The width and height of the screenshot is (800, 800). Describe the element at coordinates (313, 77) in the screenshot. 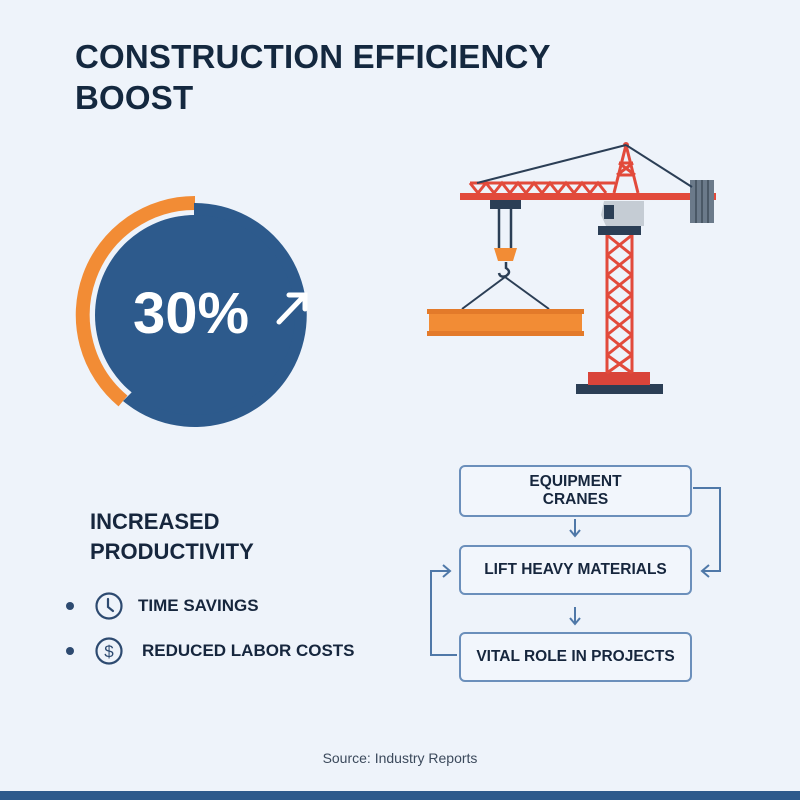

I see `page-title: CONSTRUCTION EFFICIENCY BOOST` at that location.